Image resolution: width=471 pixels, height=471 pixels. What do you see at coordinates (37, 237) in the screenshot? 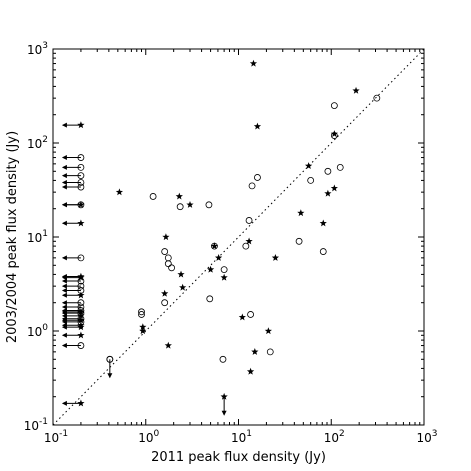
I see `y-tick-label: 10¹` at bounding box center [37, 237].